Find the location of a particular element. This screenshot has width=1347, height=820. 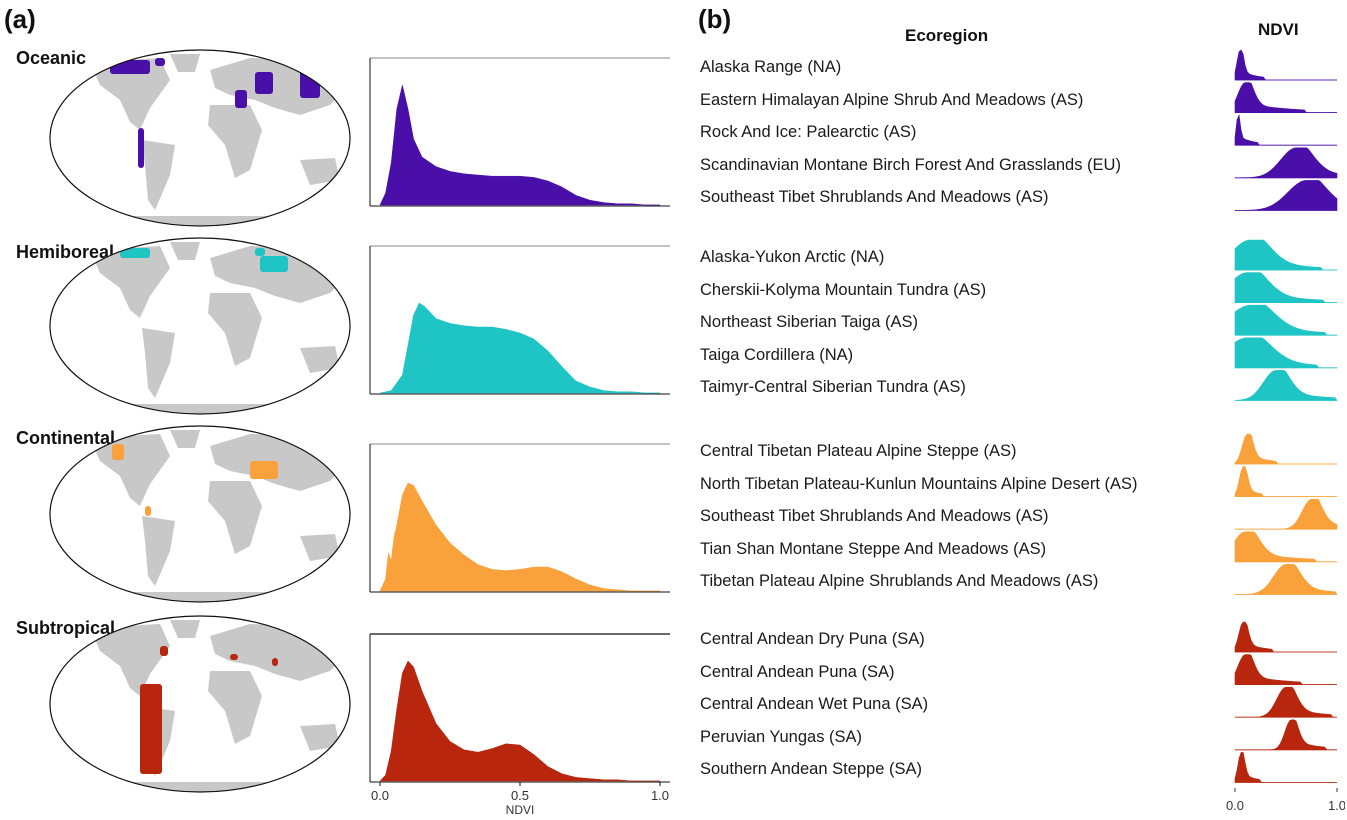

ecoregion-header: Ecoregion is located at coordinates (947, 35).